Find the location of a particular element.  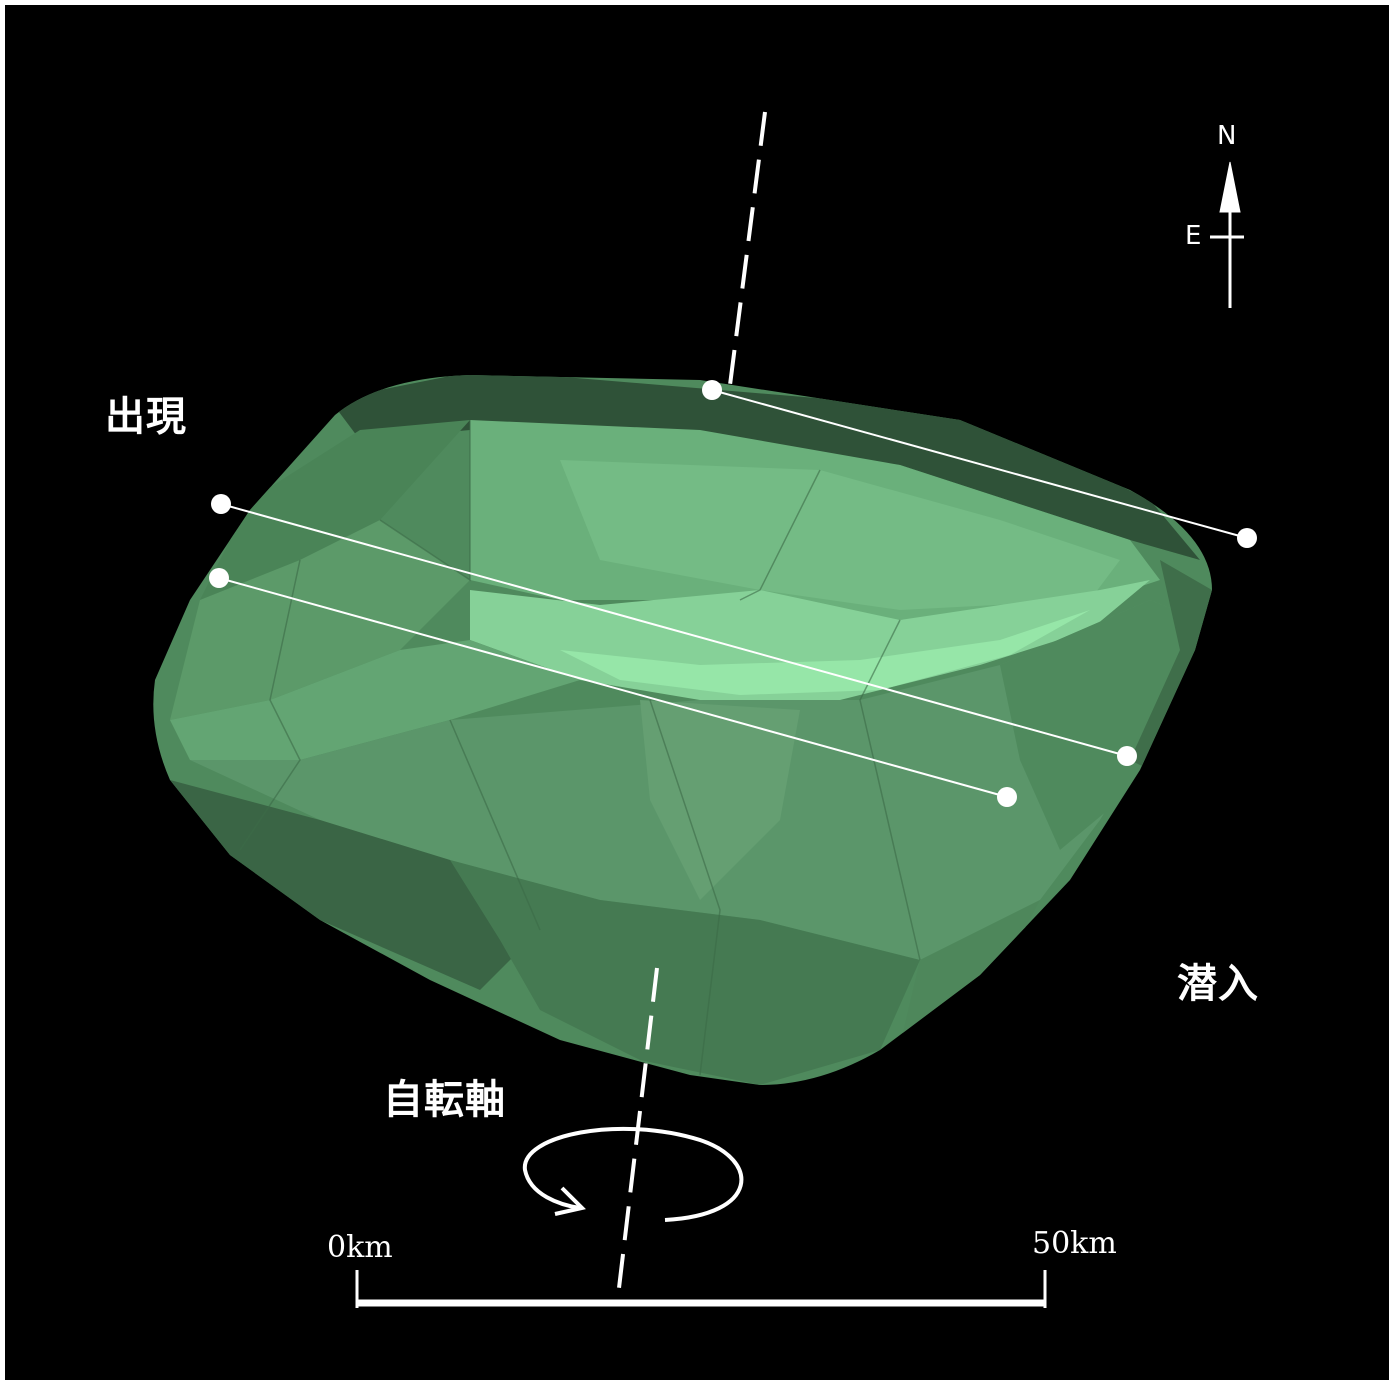

chord-1-start-point is located at coordinates (712, 390).